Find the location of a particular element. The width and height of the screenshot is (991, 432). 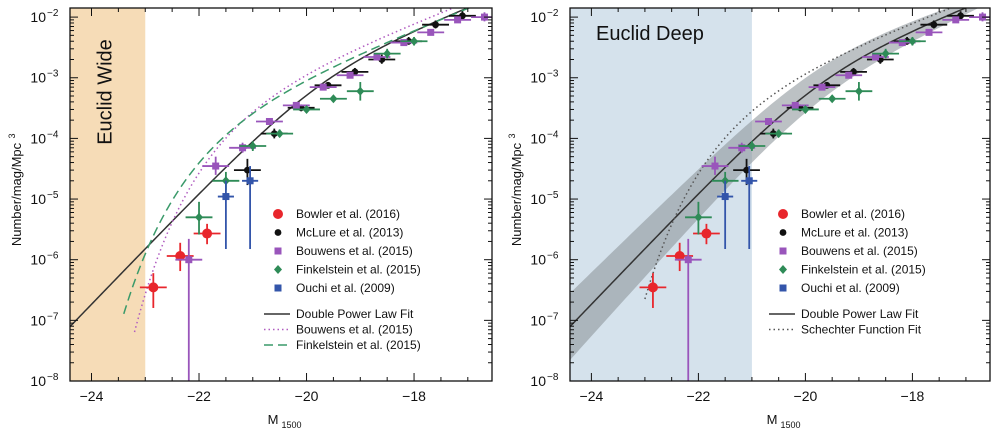

y-tick-exponent: −2 is located at coordinates (553, 13).